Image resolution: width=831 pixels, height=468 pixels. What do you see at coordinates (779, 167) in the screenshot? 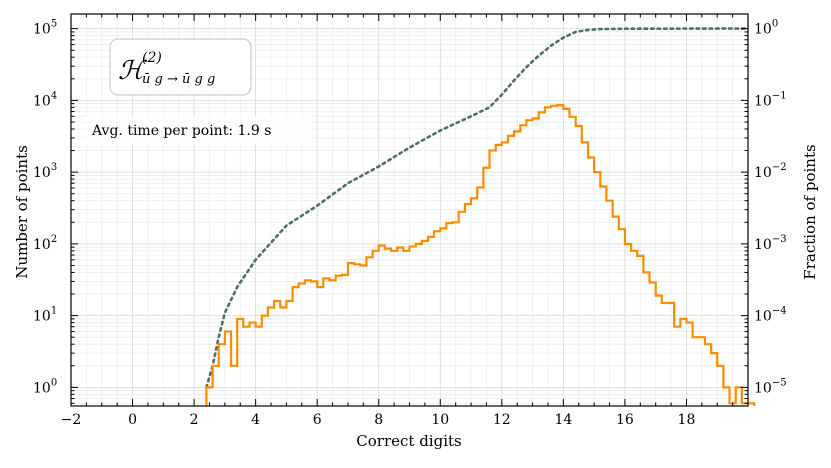
I see `y-tick-label-right-exponent: −2` at bounding box center [779, 167].